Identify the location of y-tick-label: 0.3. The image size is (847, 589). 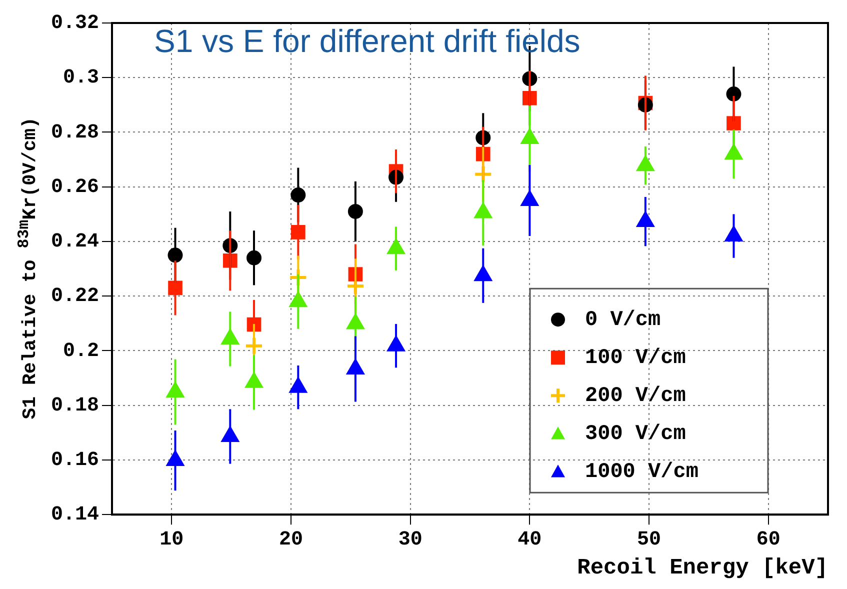
(81, 78).